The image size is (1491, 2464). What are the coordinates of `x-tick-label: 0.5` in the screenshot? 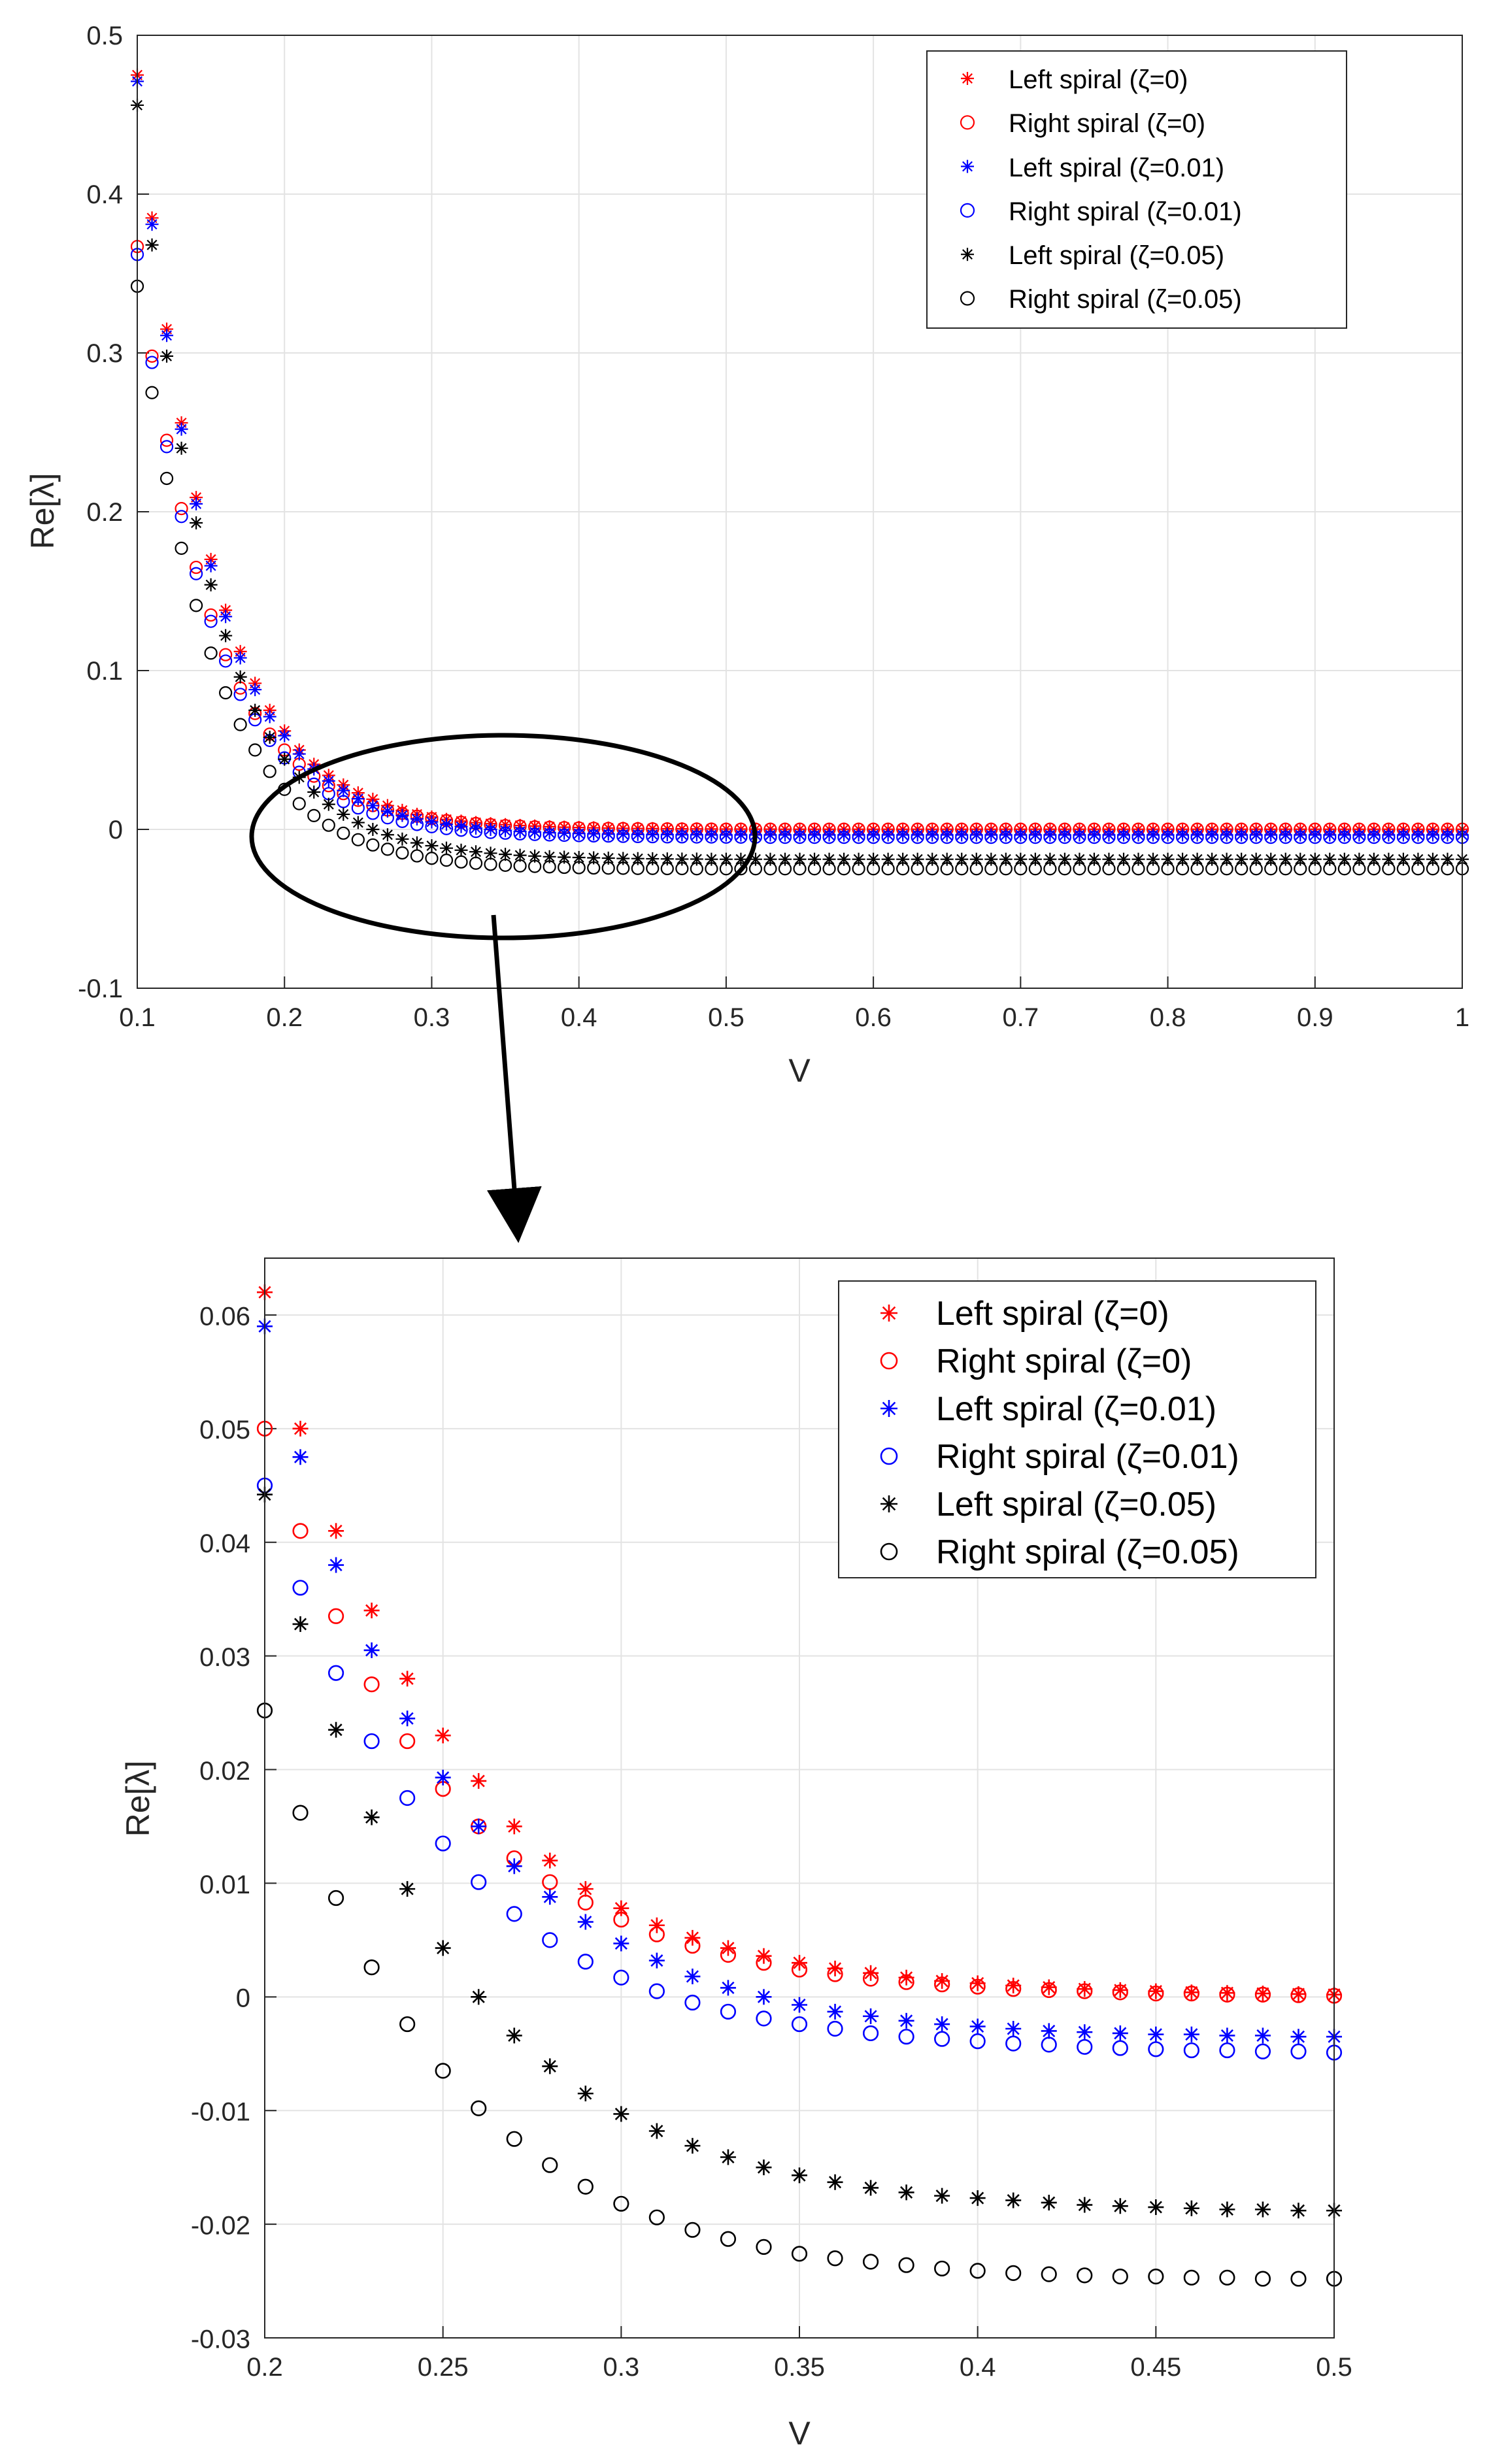 It's located at (1334, 2367).